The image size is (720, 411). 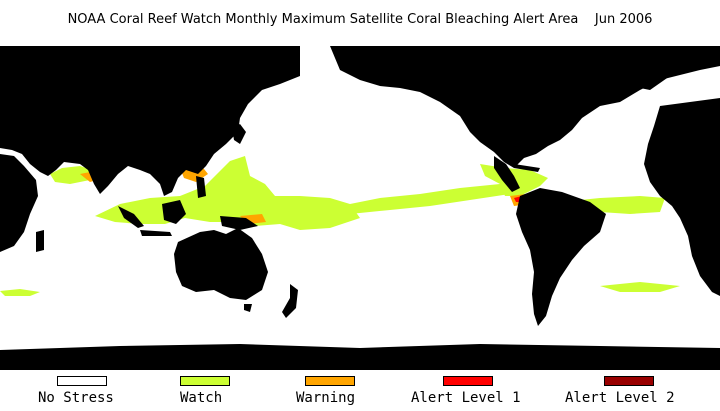 I want to click on legend-swatch-warning, so click(x=330, y=381).